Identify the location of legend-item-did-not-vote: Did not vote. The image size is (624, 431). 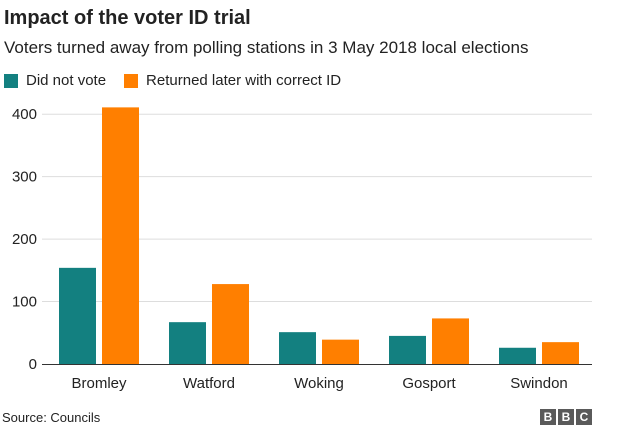
(55, 81).